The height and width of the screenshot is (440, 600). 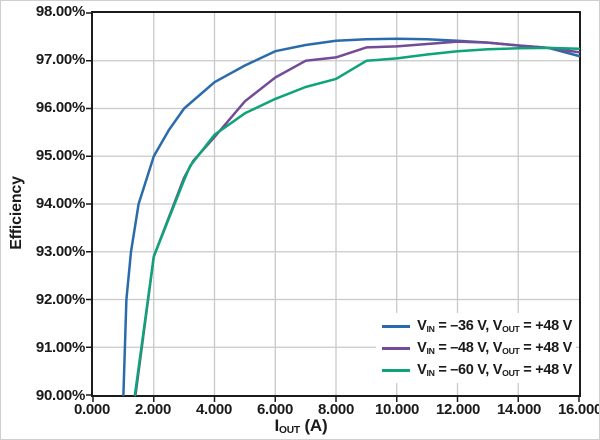 What do you see at coordinates (60, 155) in the screenshot?
I see `y-tick-label: 95.00%` at bounding box center [60, 155].